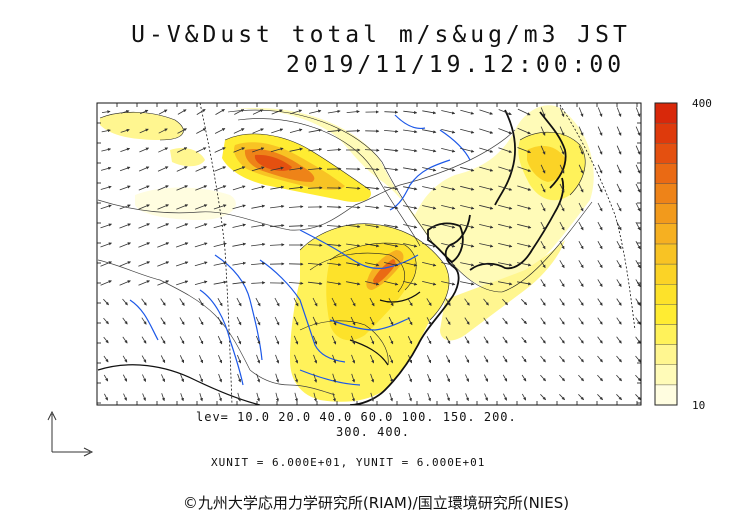 The height and width of the screenshot is (532, 752). Describe the element at coordinates (666, 254) in the screenshot. I see `colorbar-frame` at that location.